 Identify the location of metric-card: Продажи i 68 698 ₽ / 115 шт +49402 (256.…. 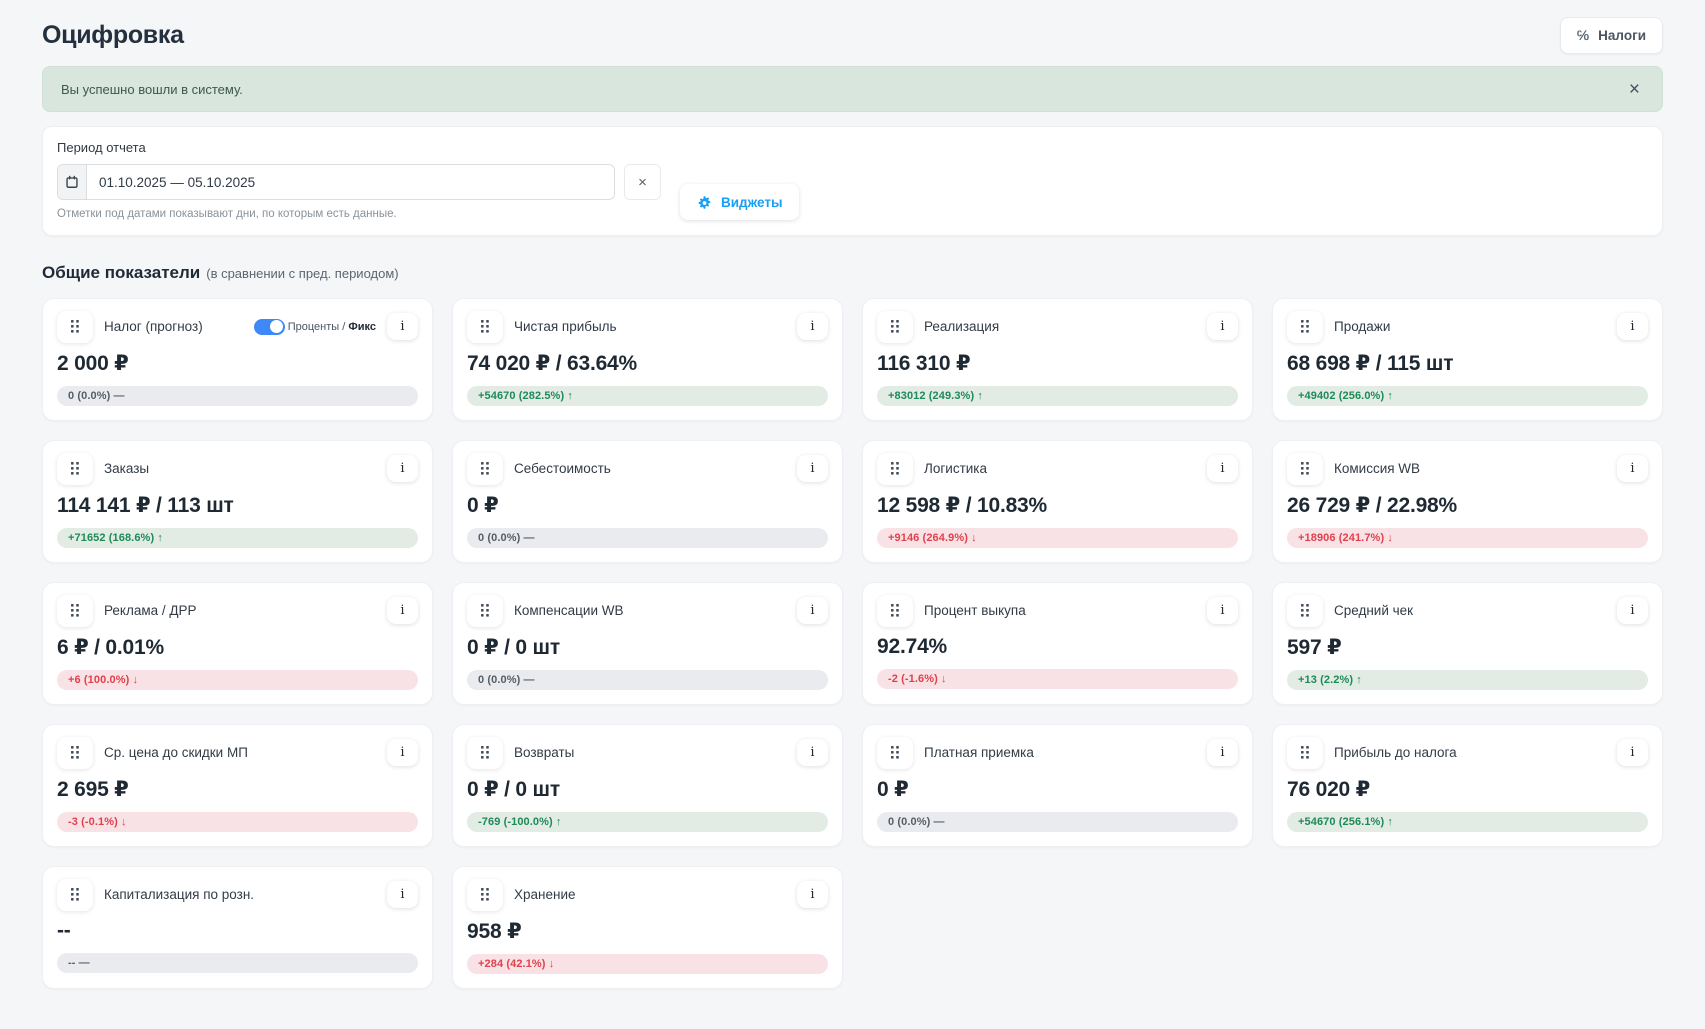
(1467, 359).